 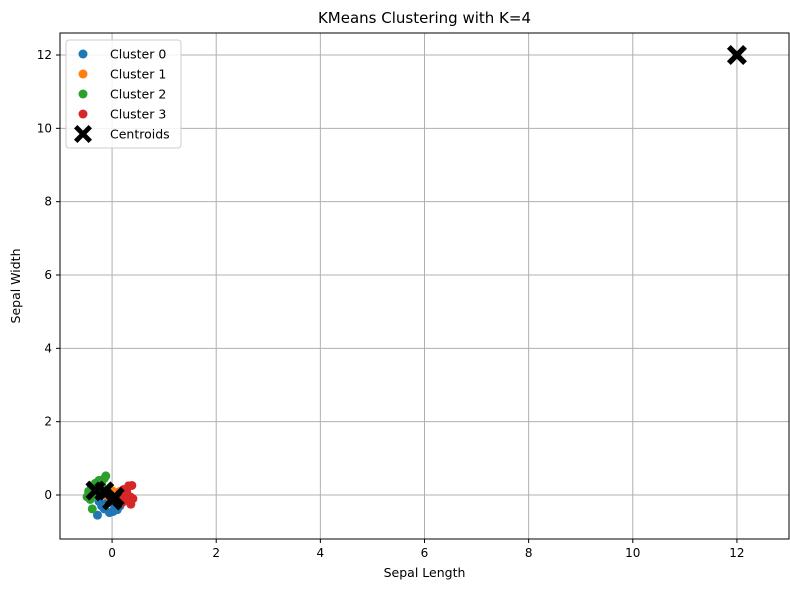 I want to click on legend-box, so click(x=123, y=94).